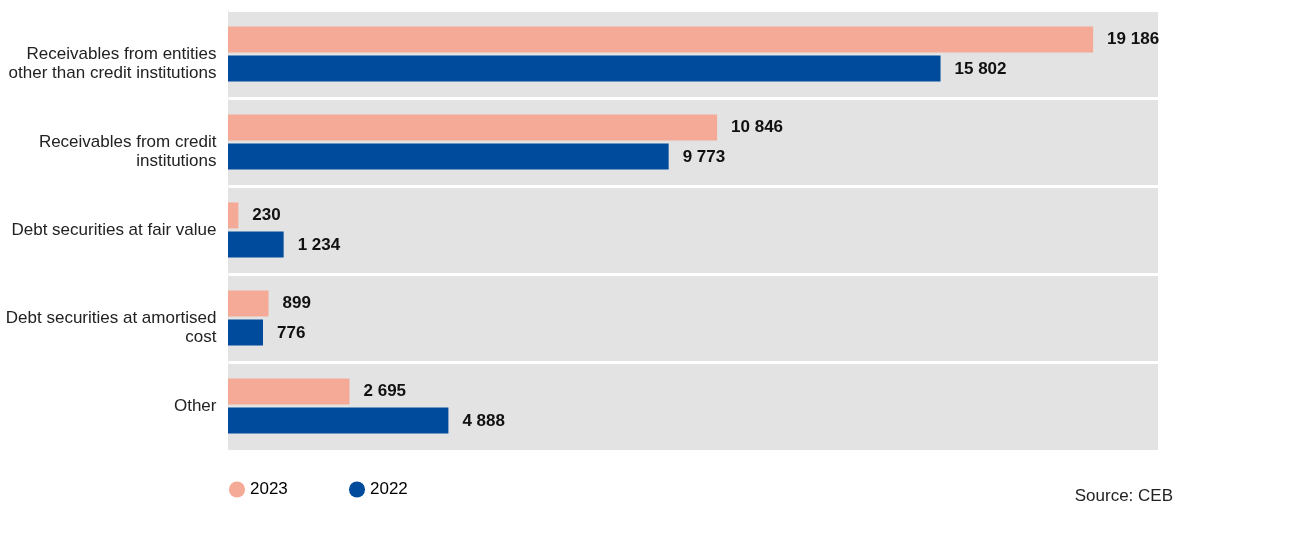  What do you see at coordinates (1133, 39) in the screenshot?
I see `data-label: 19 186` at bounding box center [1133, 39].